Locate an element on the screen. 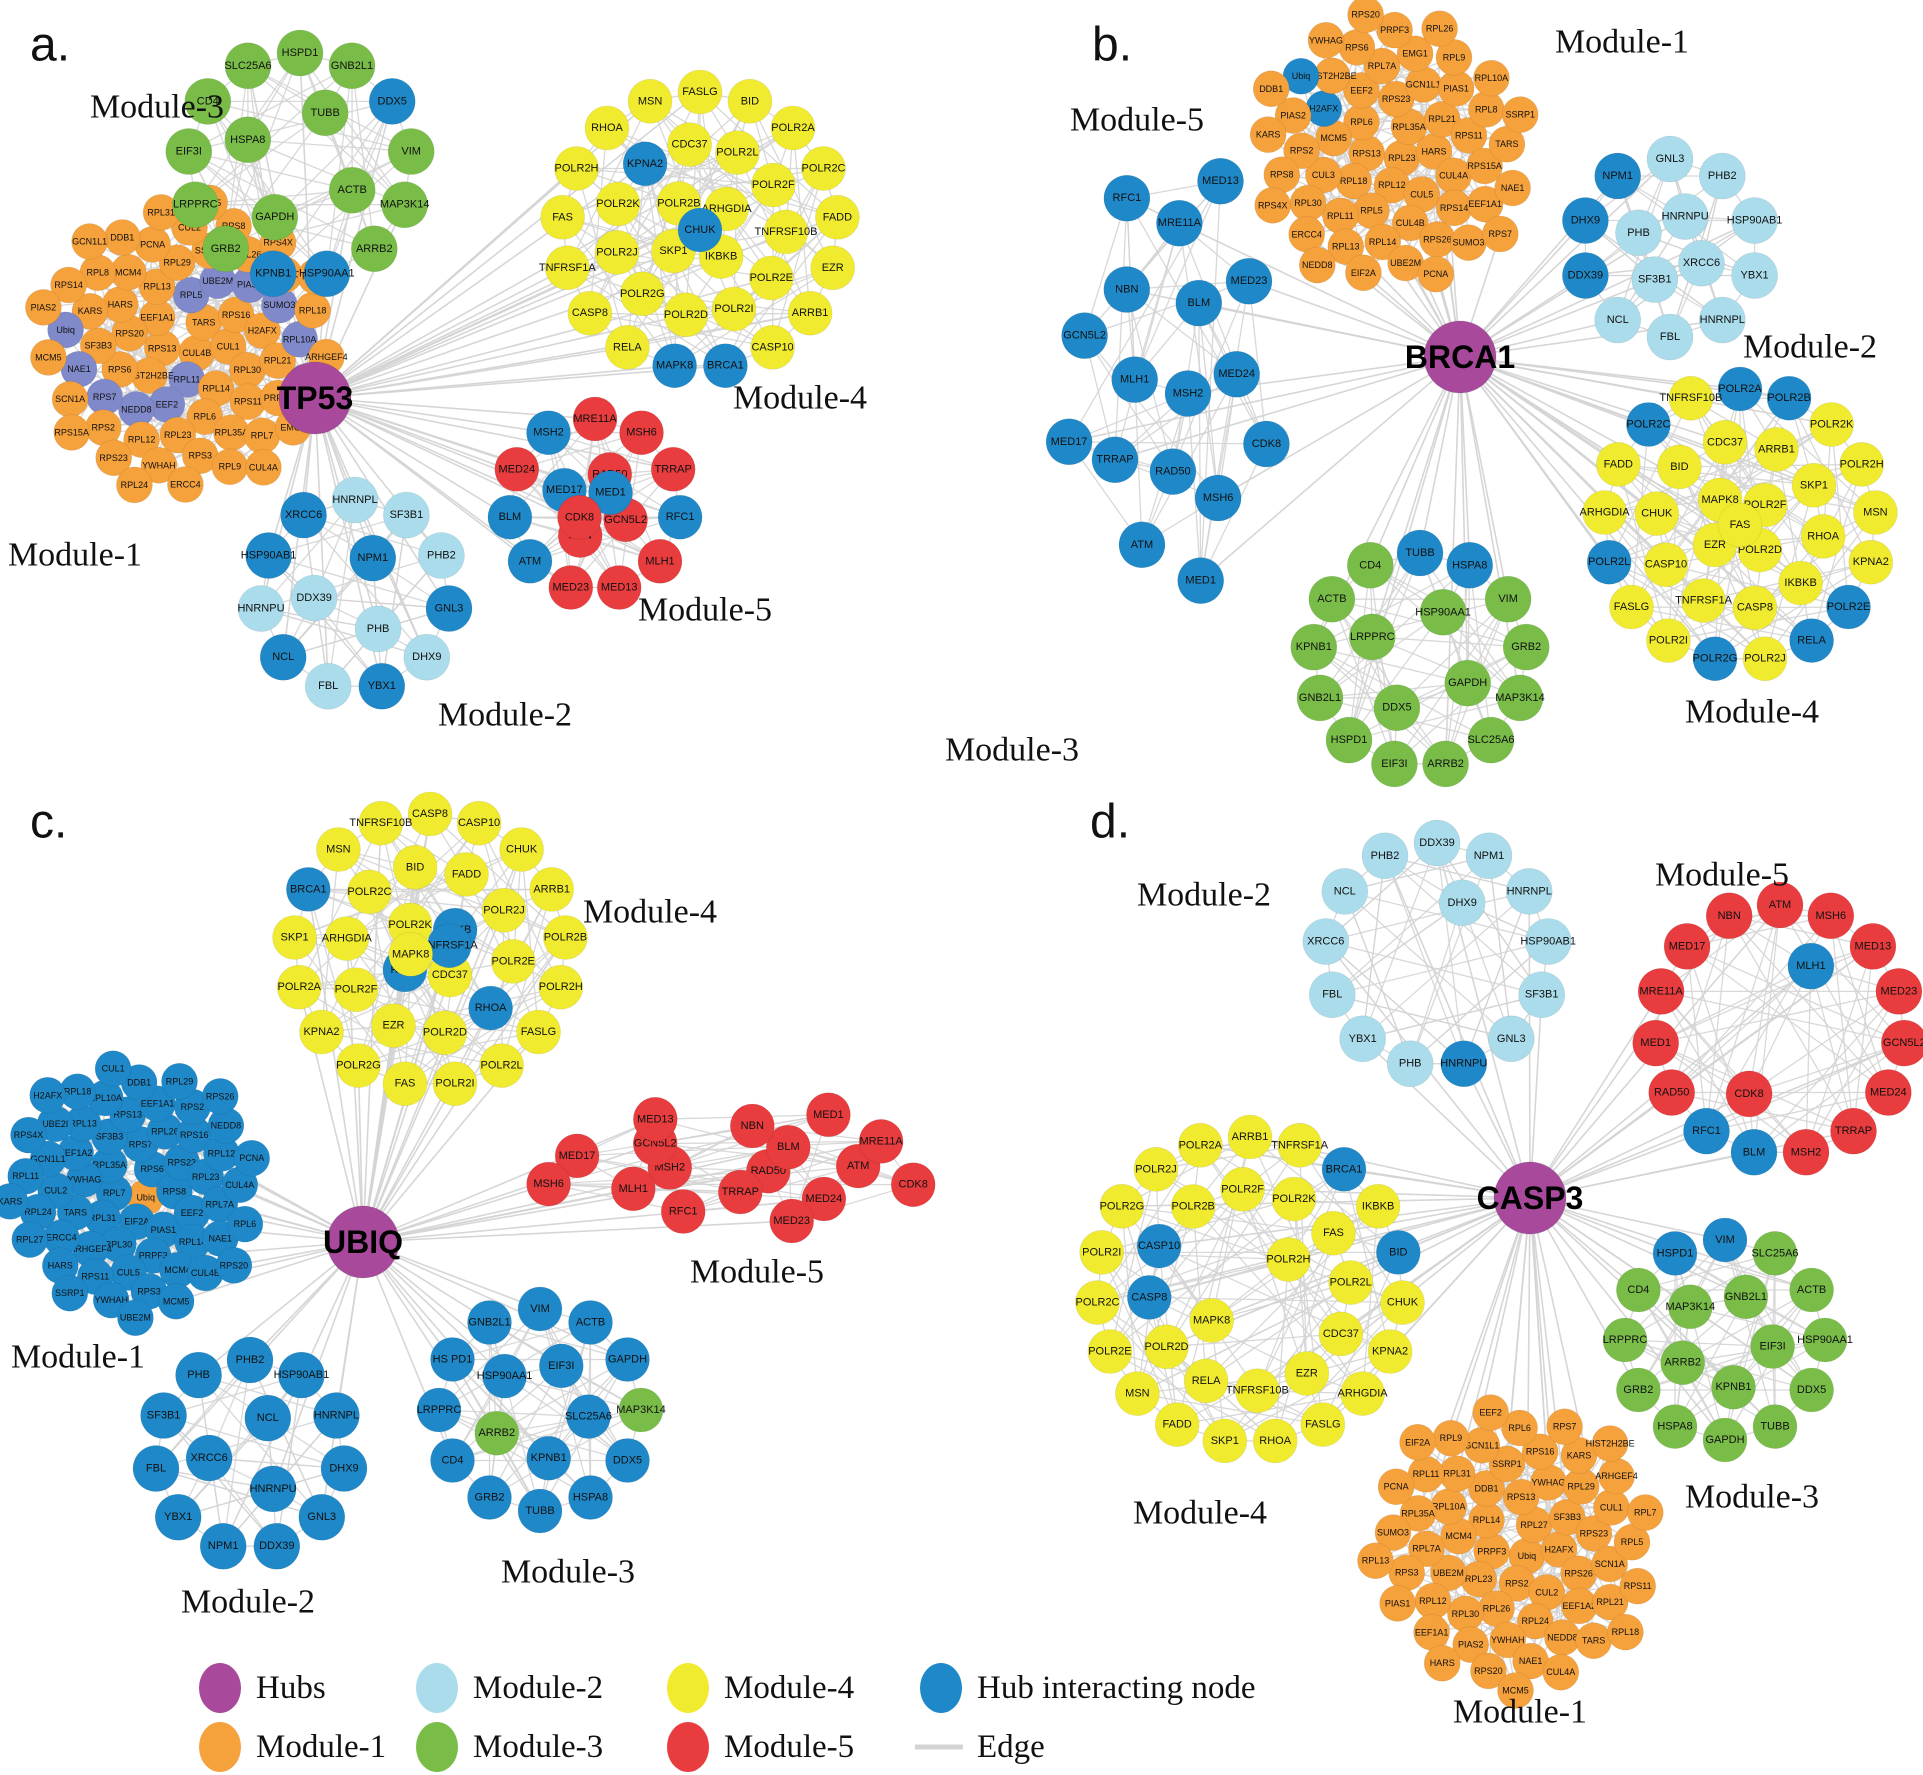  node-RPS23 is located at coordinates (113, 458).